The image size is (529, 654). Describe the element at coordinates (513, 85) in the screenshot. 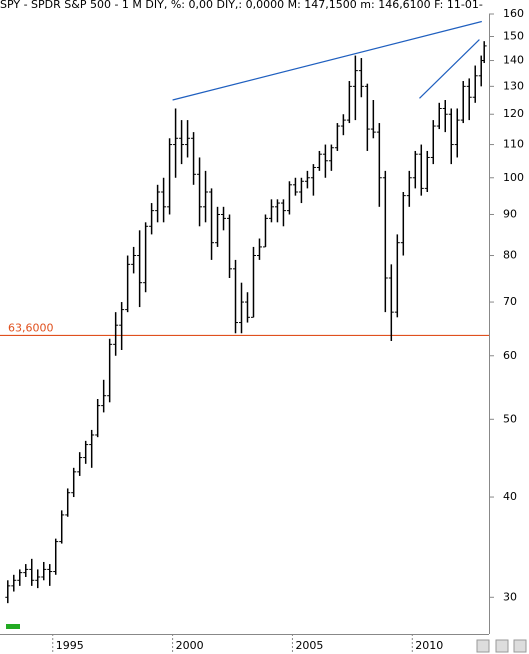

I see `y-tick-label: 130` at that location.